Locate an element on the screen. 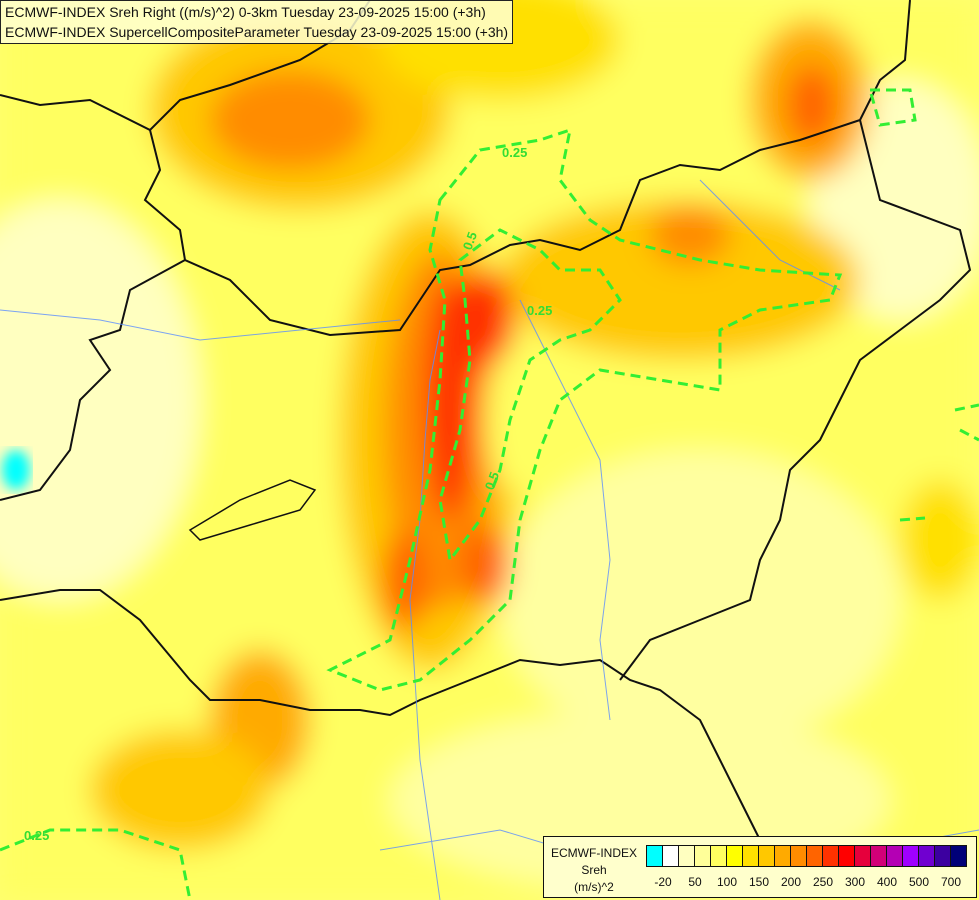 The height and width of the screenshot is (900, 979). legend-variable: Sreh is located at coordinates (594, 870).